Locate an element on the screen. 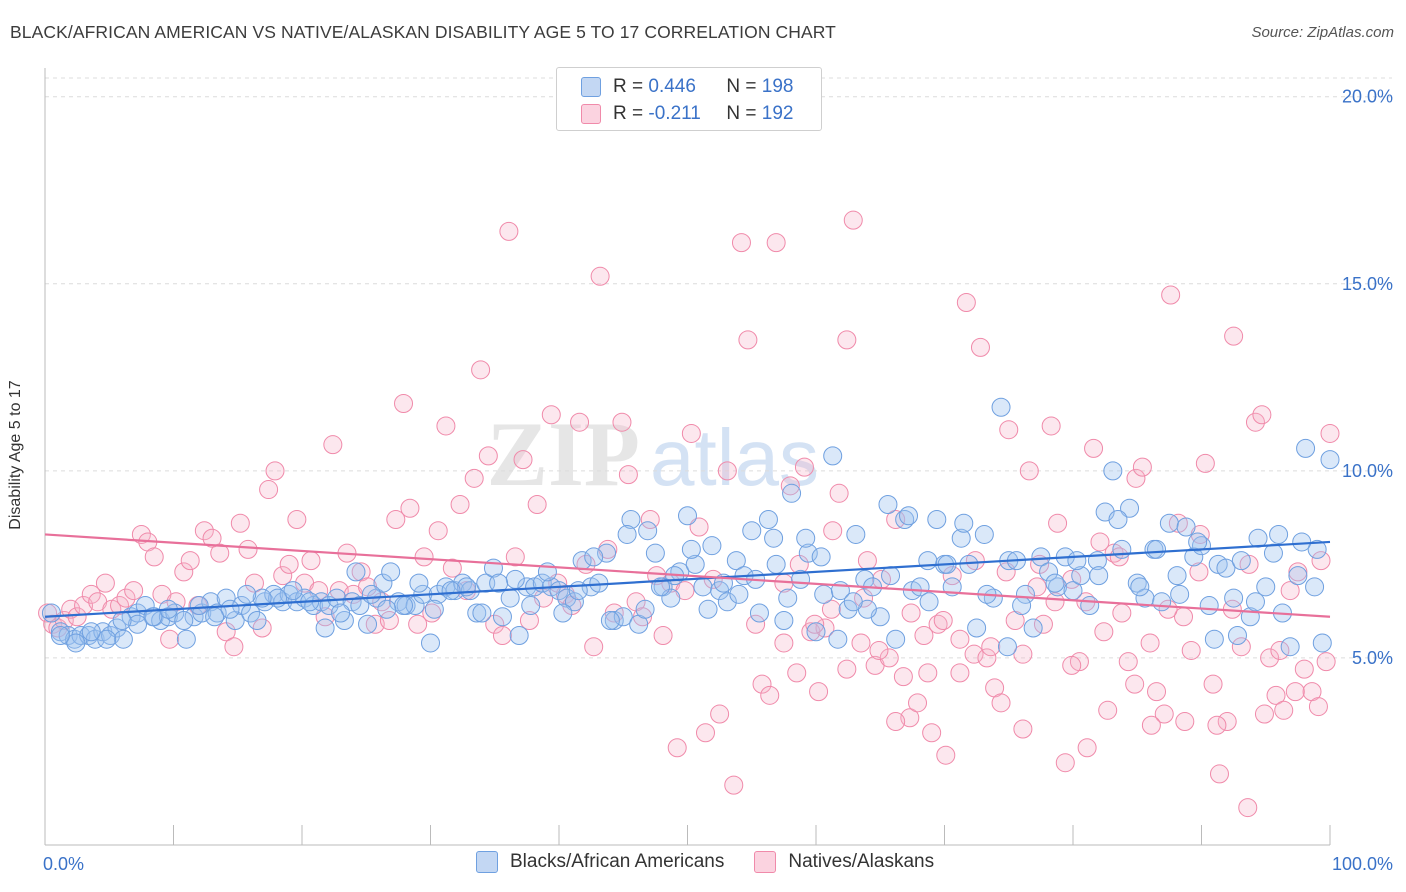 The image size is (1406, 892). legend-swatch-natives is located at coordinates (765, 862).